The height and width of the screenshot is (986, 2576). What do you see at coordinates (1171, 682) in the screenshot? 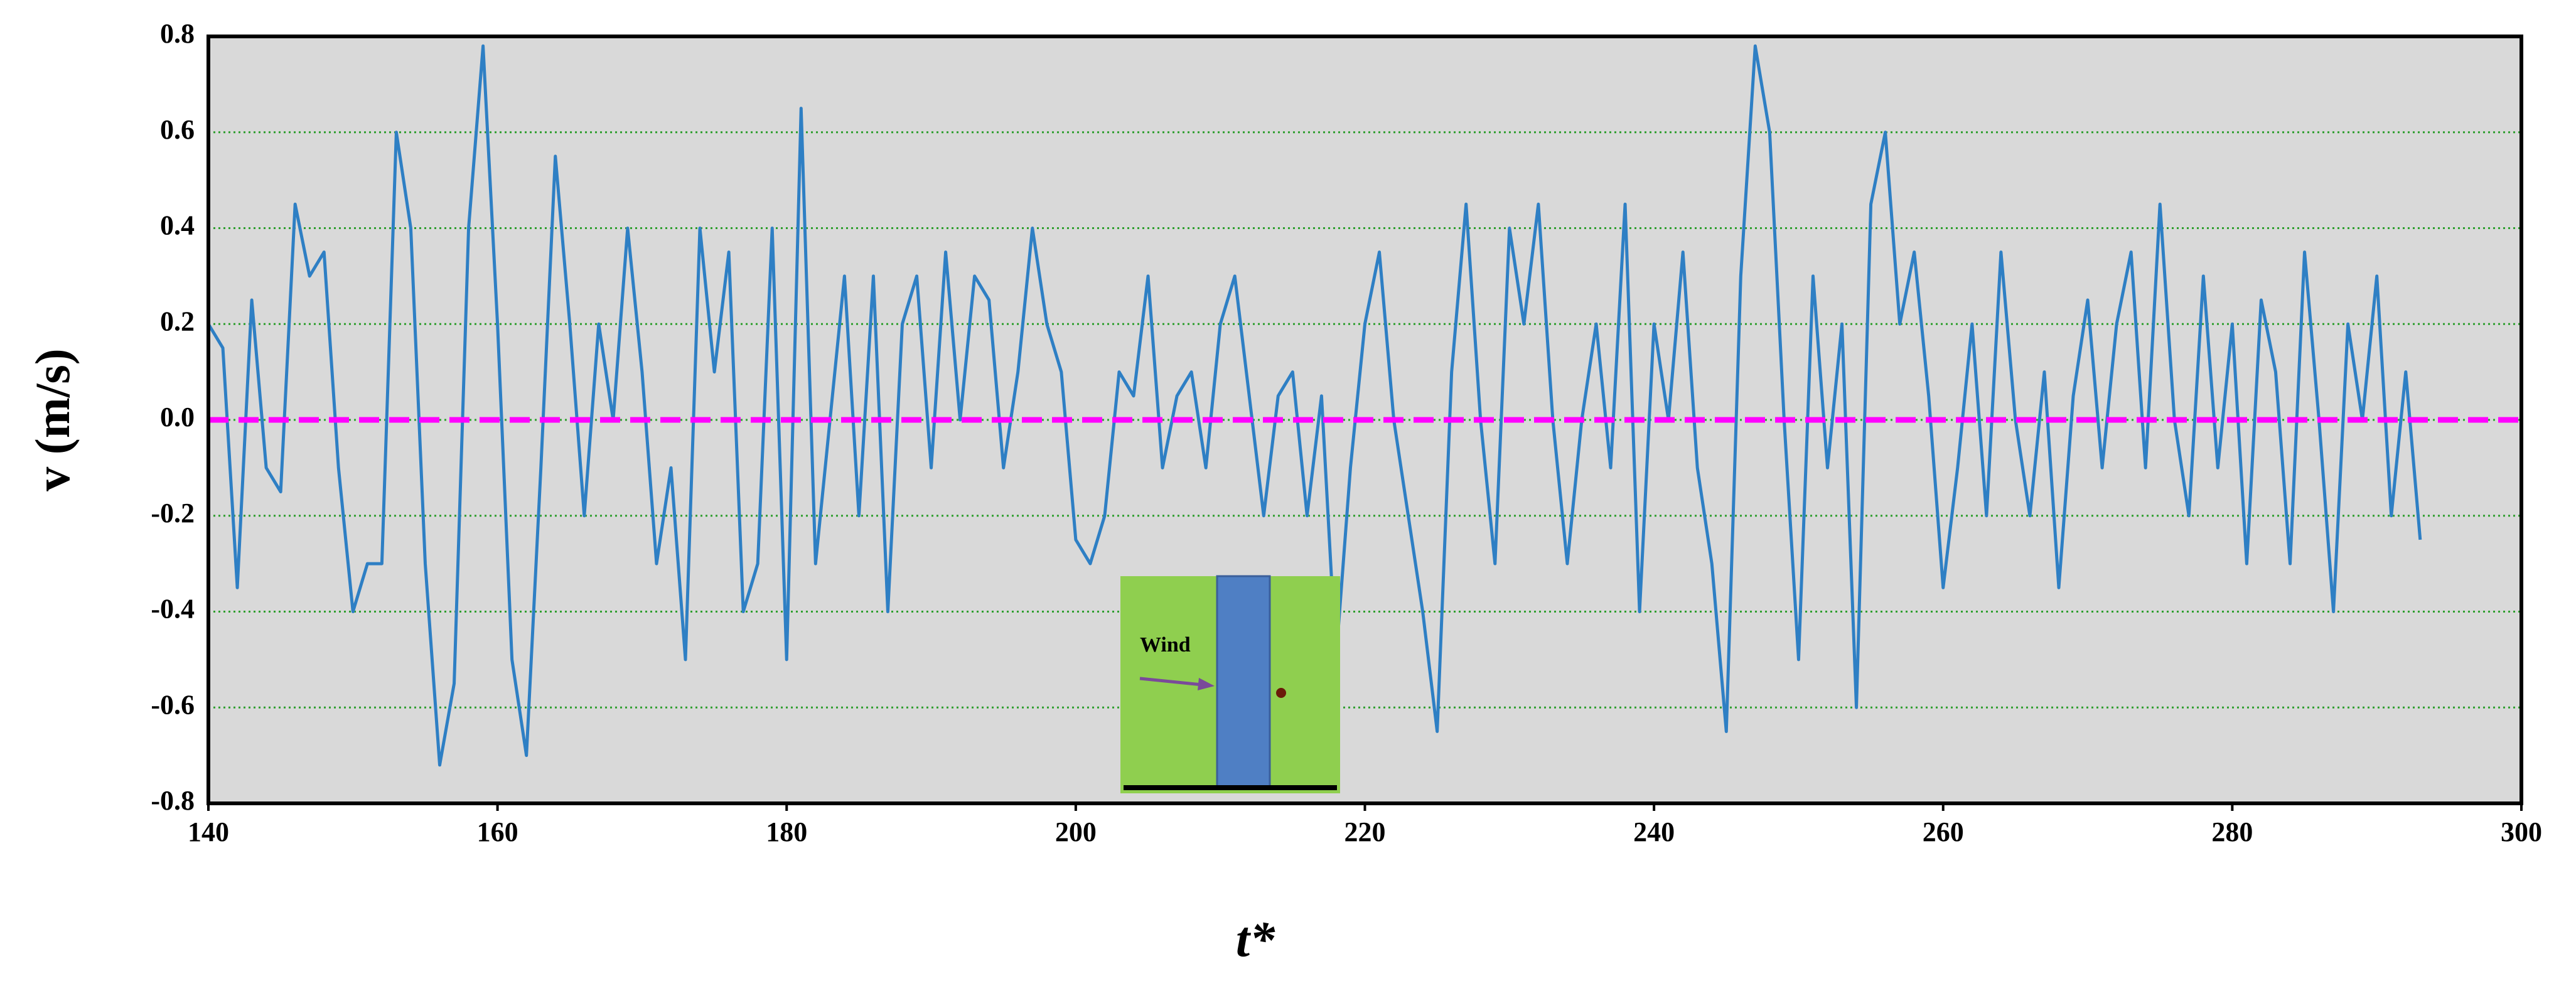
I see `inset-arrow` at bounding box center [1171, 682].